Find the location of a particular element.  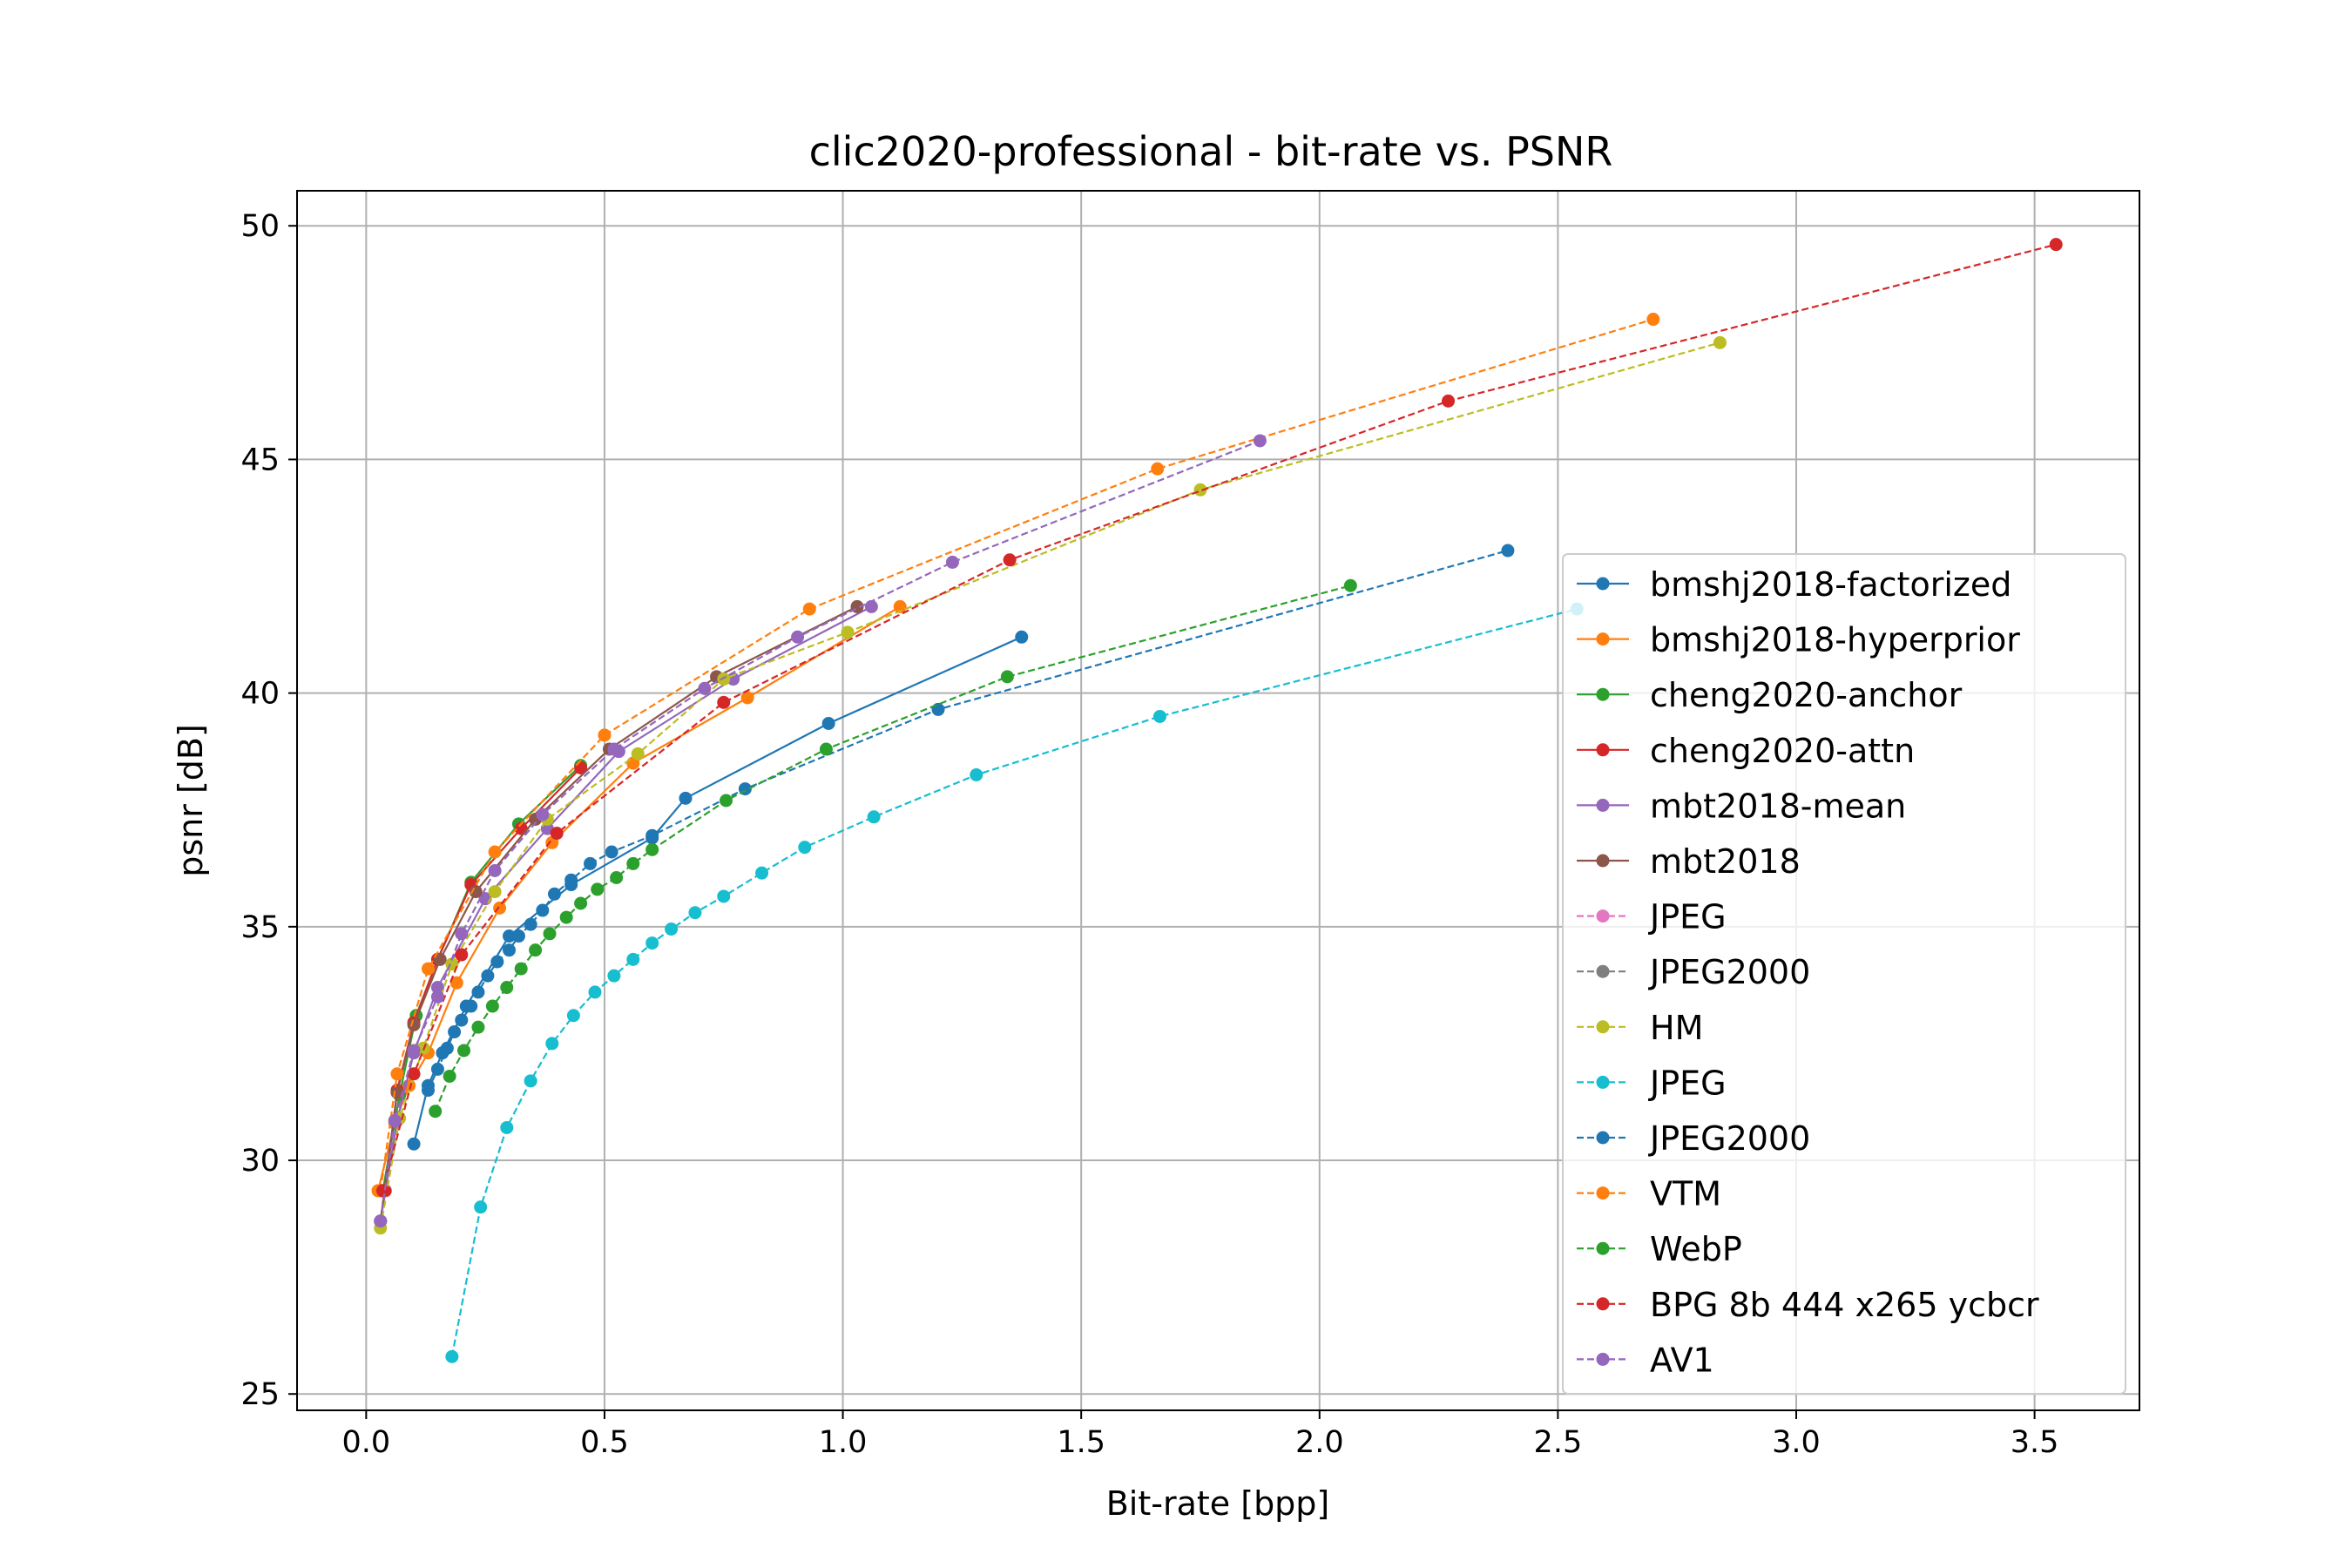

x-tick-label: 0.5 is located at coordinates (604, 1442).